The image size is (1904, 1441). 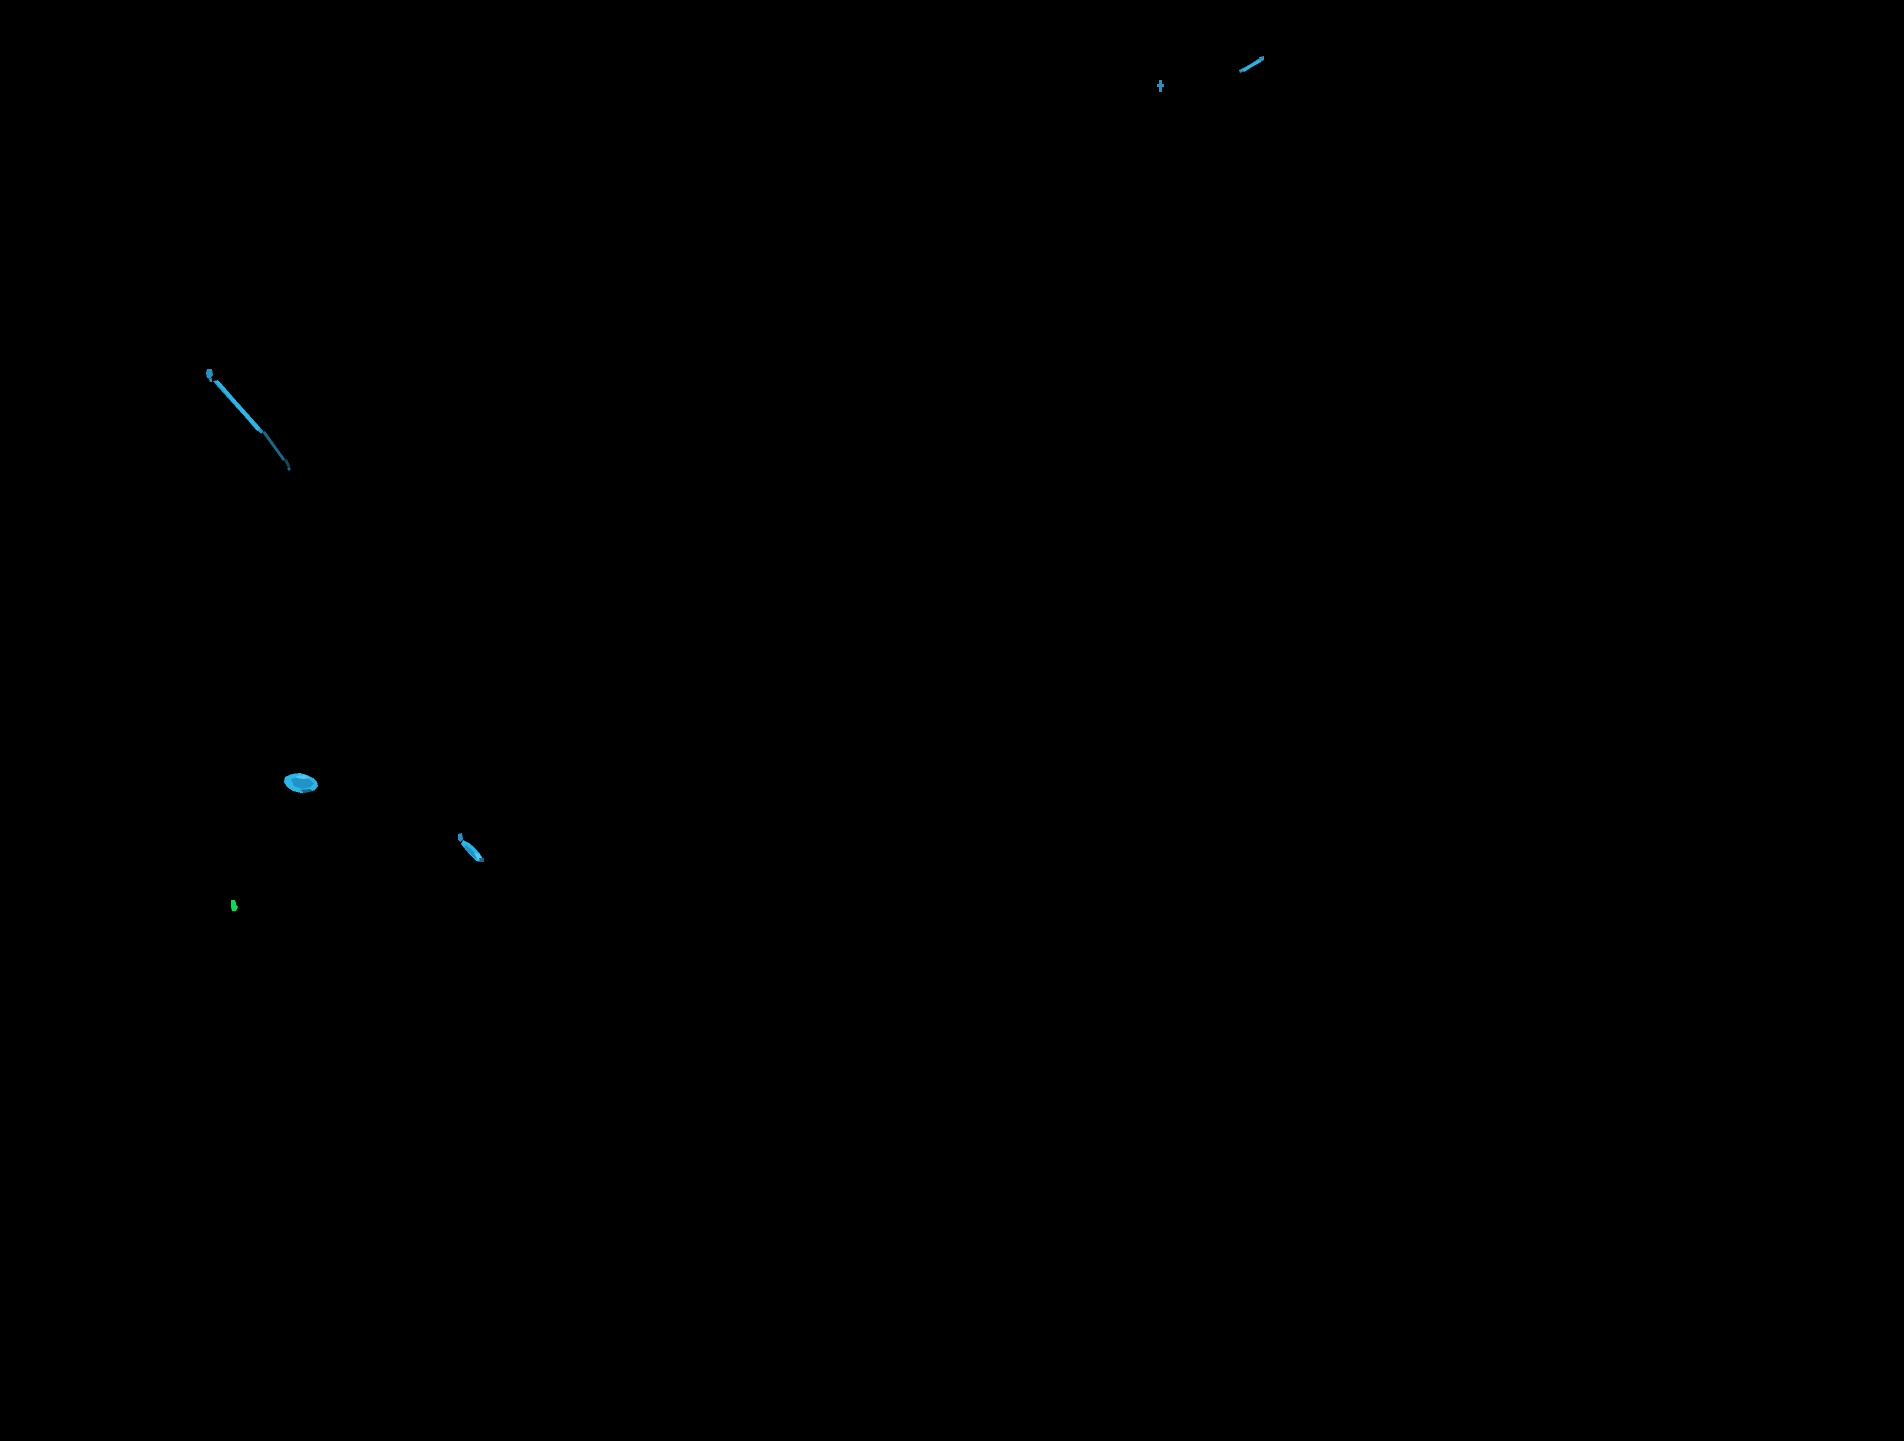 I want to click on feature-channel-head-fleck, so click(x=209, y=375).